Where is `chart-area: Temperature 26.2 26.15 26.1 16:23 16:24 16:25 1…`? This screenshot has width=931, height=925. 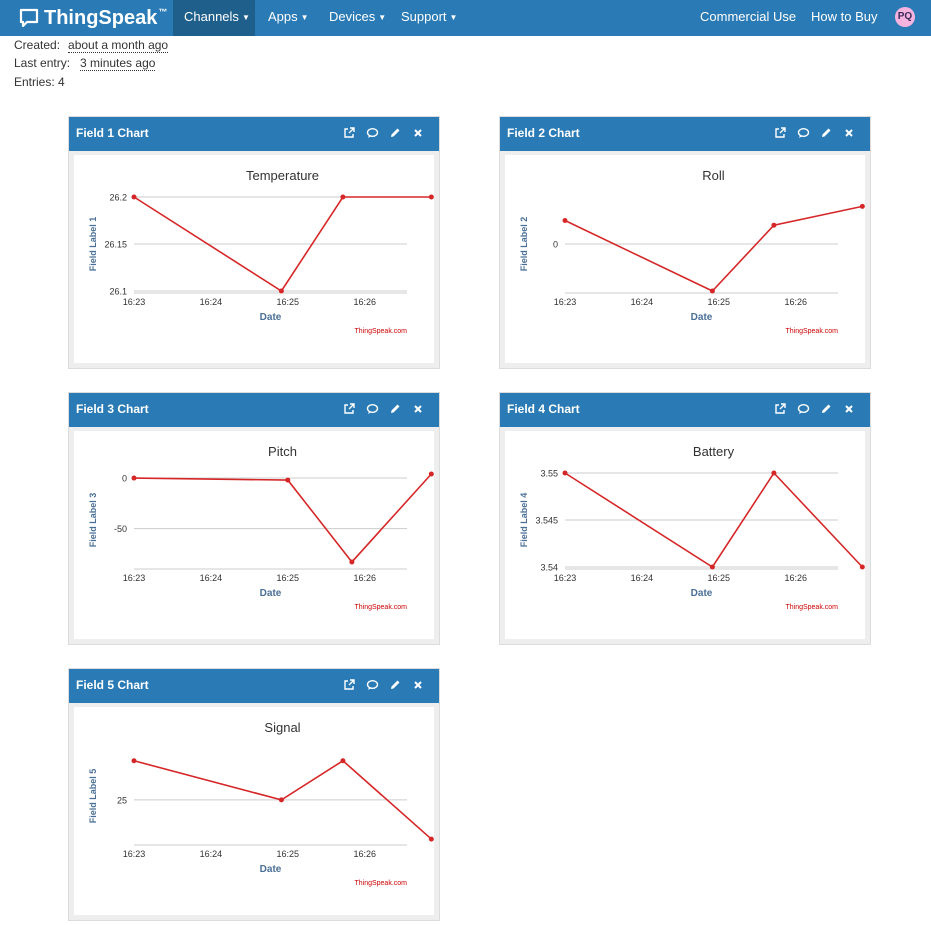
chart-area: Temperature 26.2 26.15 26.1 16:23 16:24 16:25 1… is located at coordinates (254, 259).